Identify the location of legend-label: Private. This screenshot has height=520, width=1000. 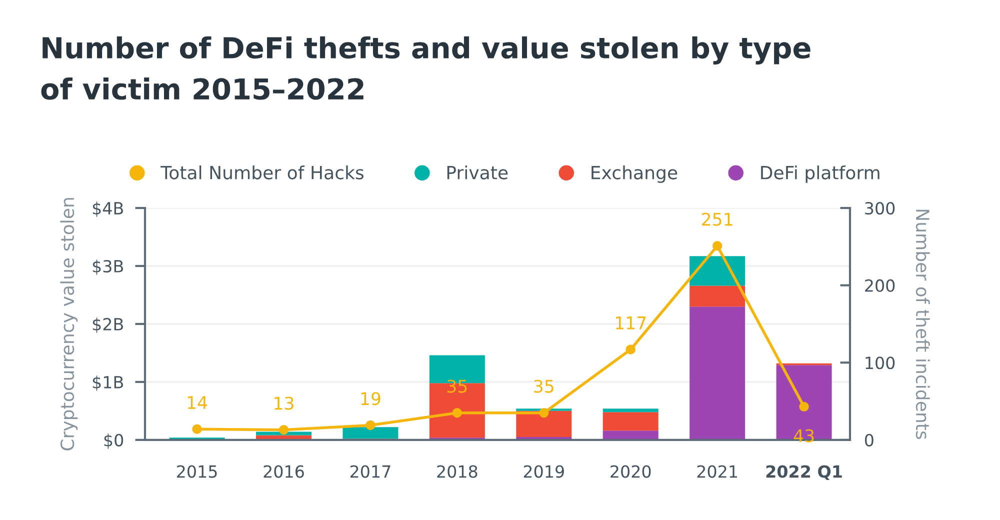
(477, 172).